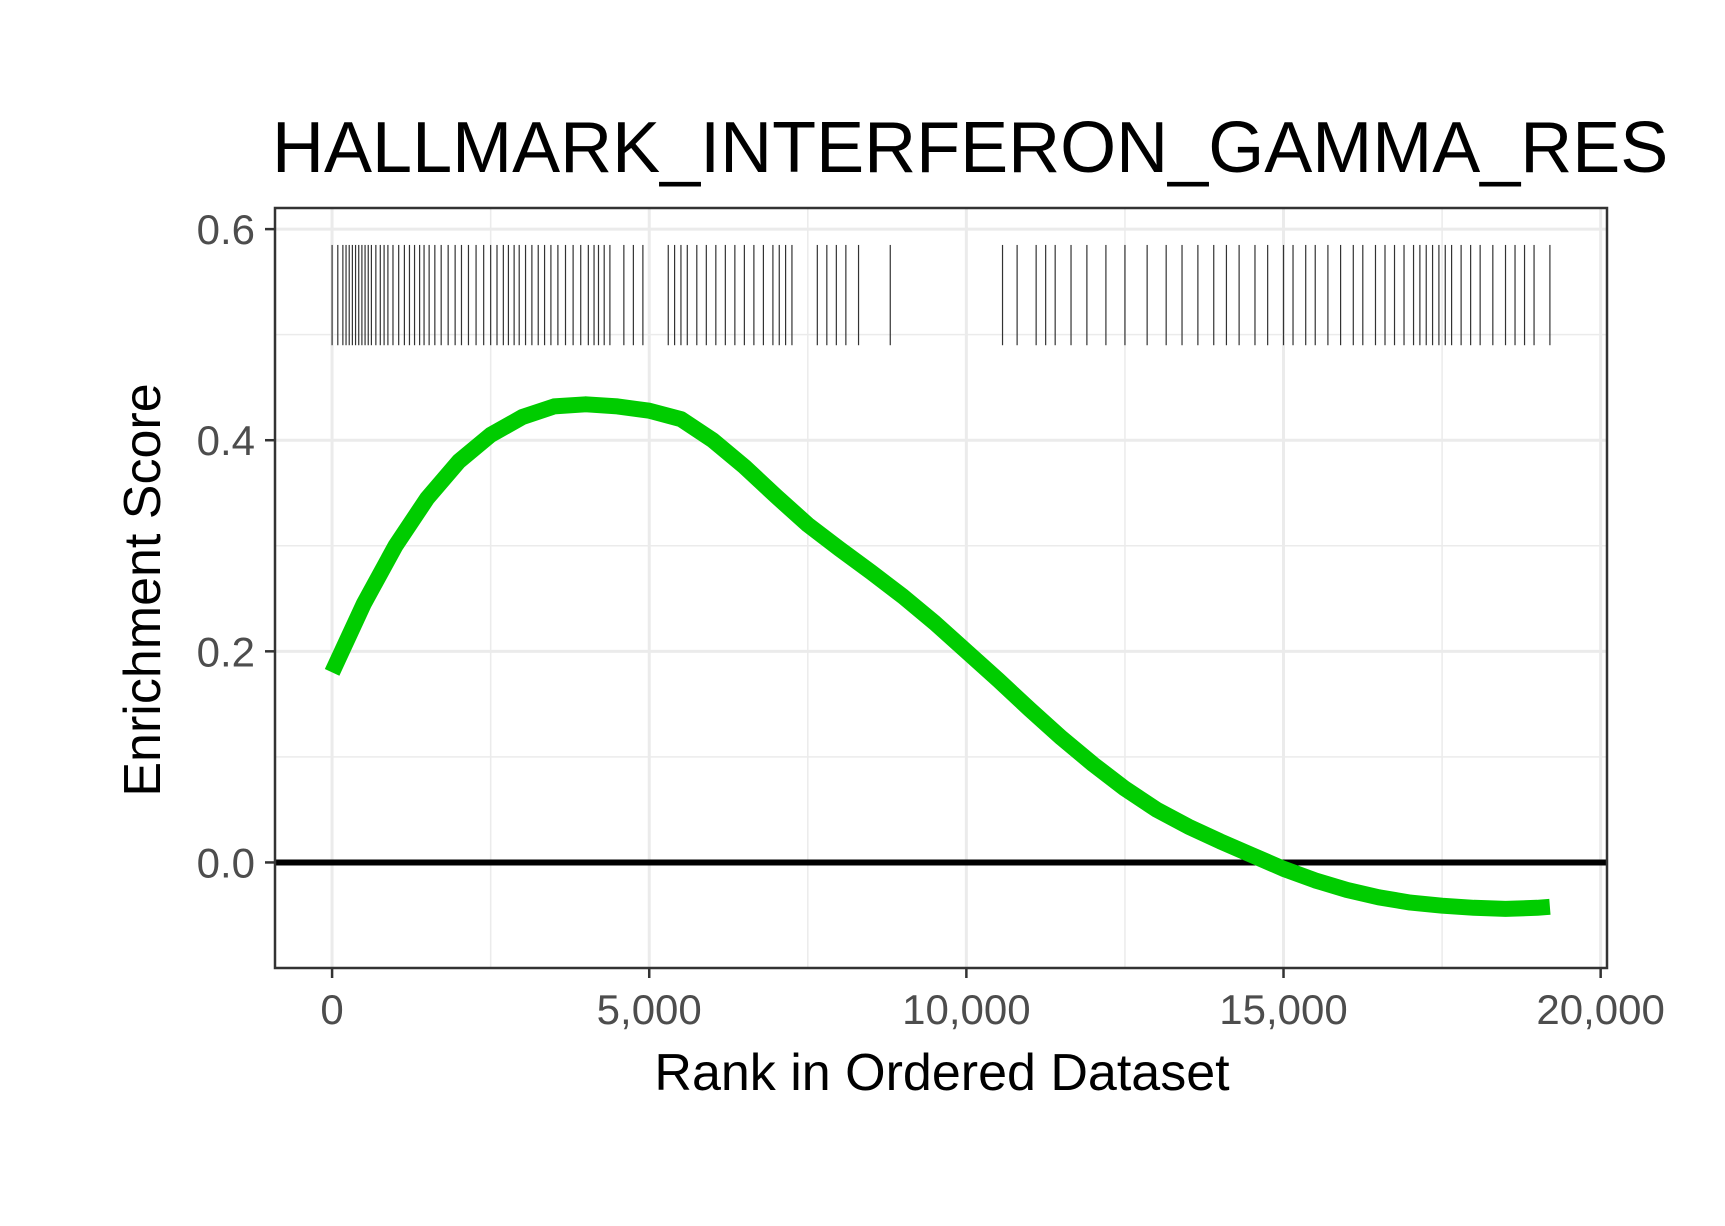  I want to click on gene-hit-marks, so click(941, 295).